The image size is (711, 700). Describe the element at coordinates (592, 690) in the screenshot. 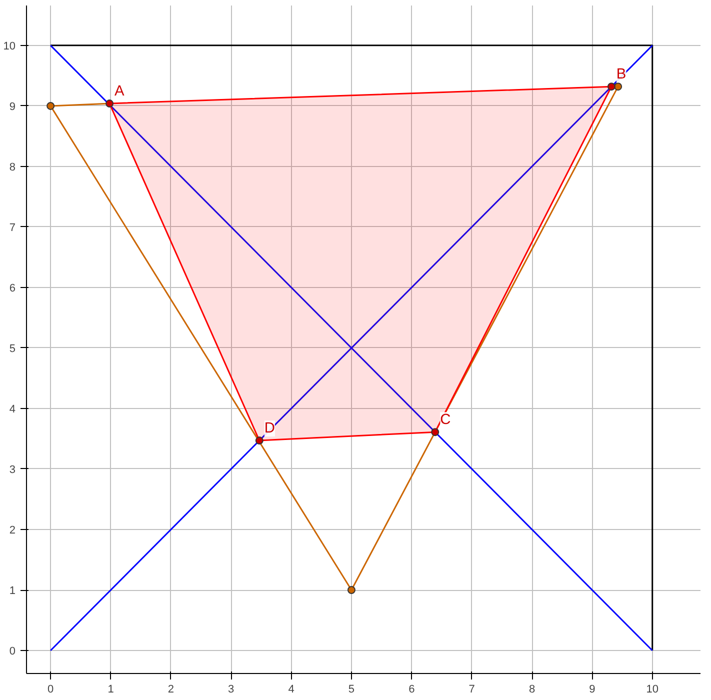

I see `x-tick-label: 9` at that location.